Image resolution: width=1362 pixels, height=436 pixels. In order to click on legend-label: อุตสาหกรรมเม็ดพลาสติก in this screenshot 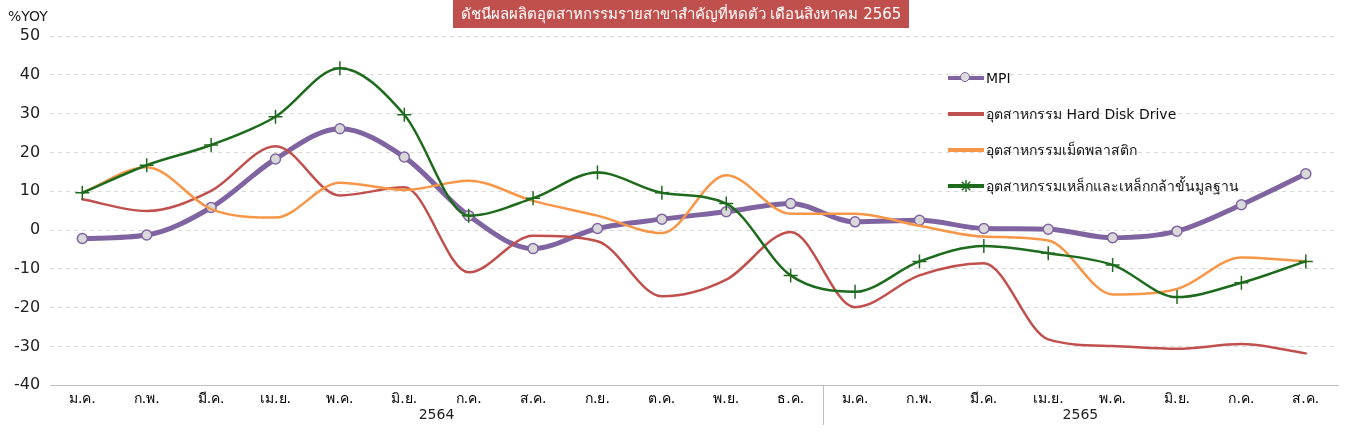, I will do `click(1061, 150)`.